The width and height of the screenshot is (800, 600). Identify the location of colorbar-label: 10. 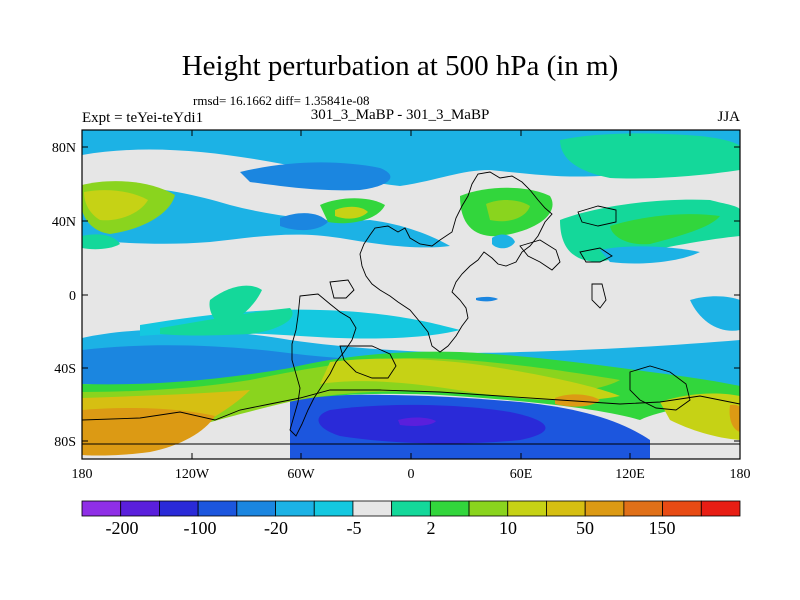
(508, 528).